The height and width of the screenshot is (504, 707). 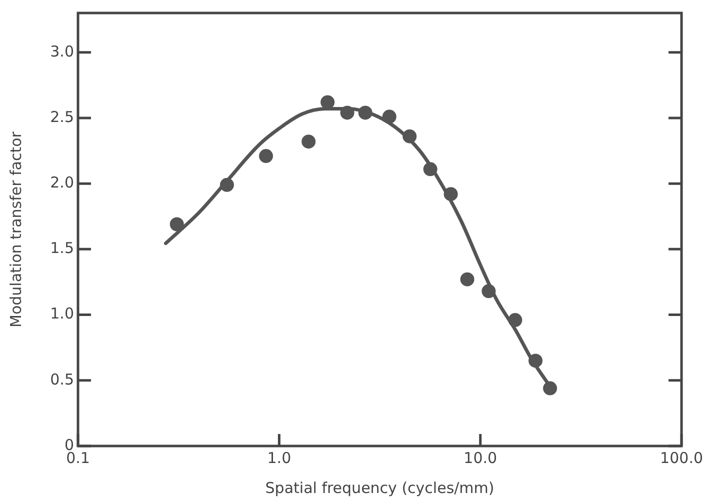 What do you see at coordinates (379, 487) in the screenshot?
I see `x-axis-title: Spatial frequency (cycles/mm)` at bounding box center [379, 487].